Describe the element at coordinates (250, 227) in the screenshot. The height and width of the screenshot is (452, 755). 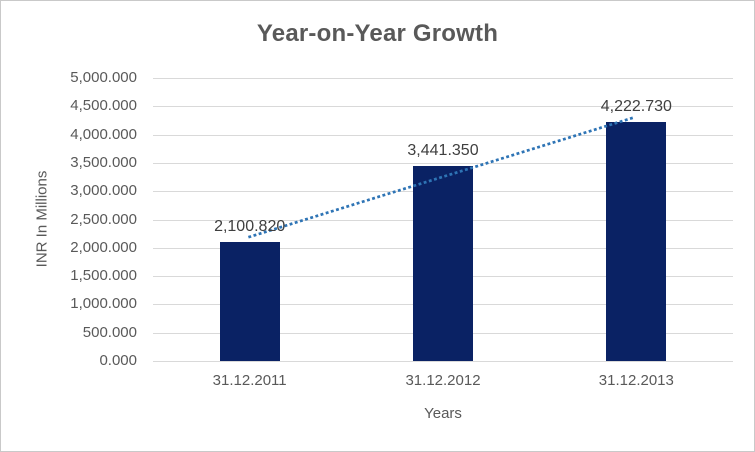
I see `data-label: 2,100.820` at that location.